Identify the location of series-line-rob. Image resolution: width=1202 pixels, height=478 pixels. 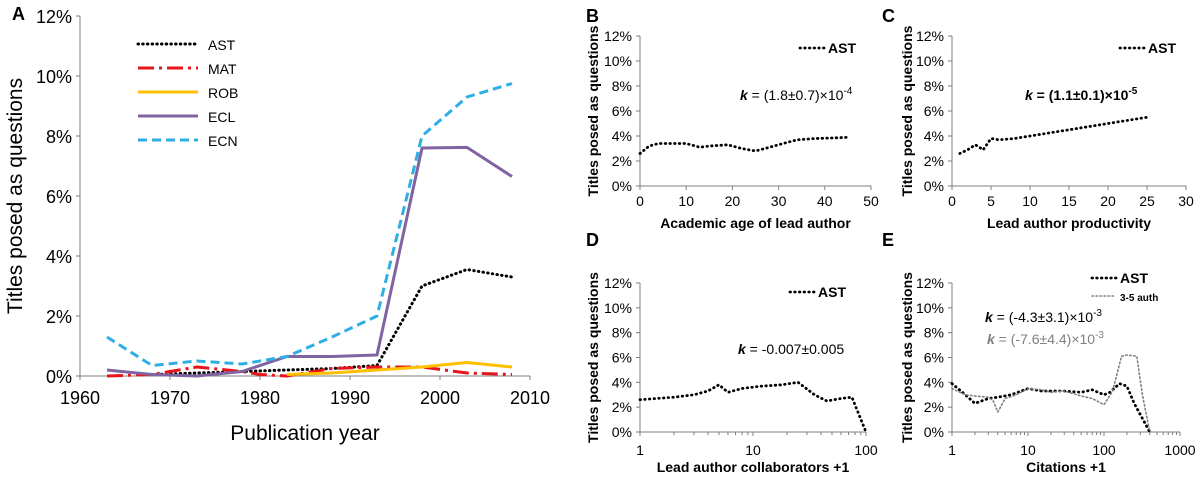
(399, 368).